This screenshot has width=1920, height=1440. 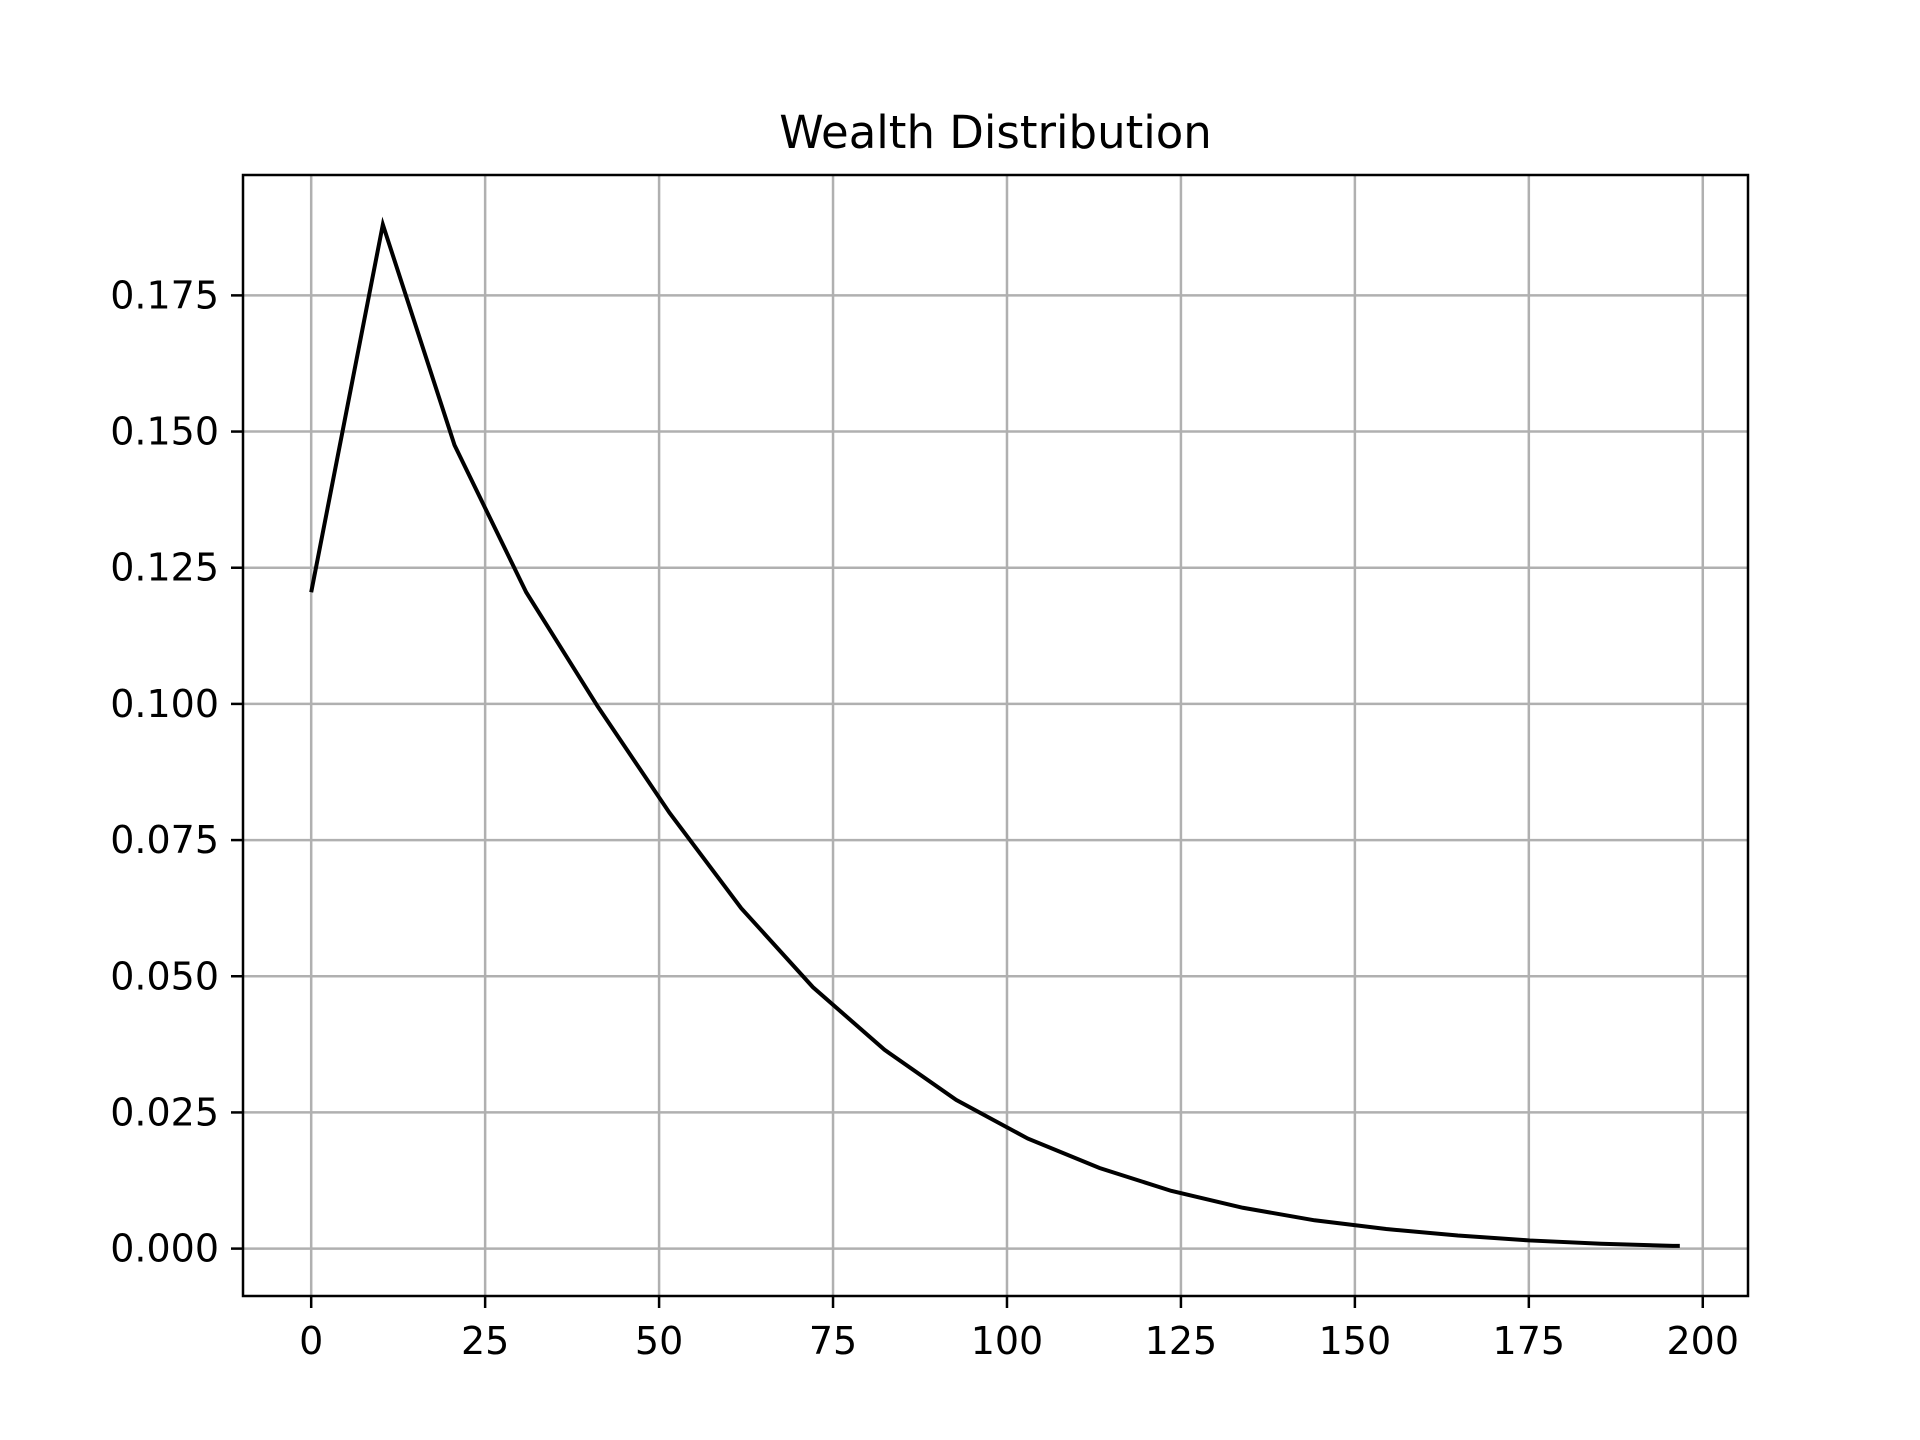 I want to click on y-tick-label: 0.025, so click(x=164, y=1112).